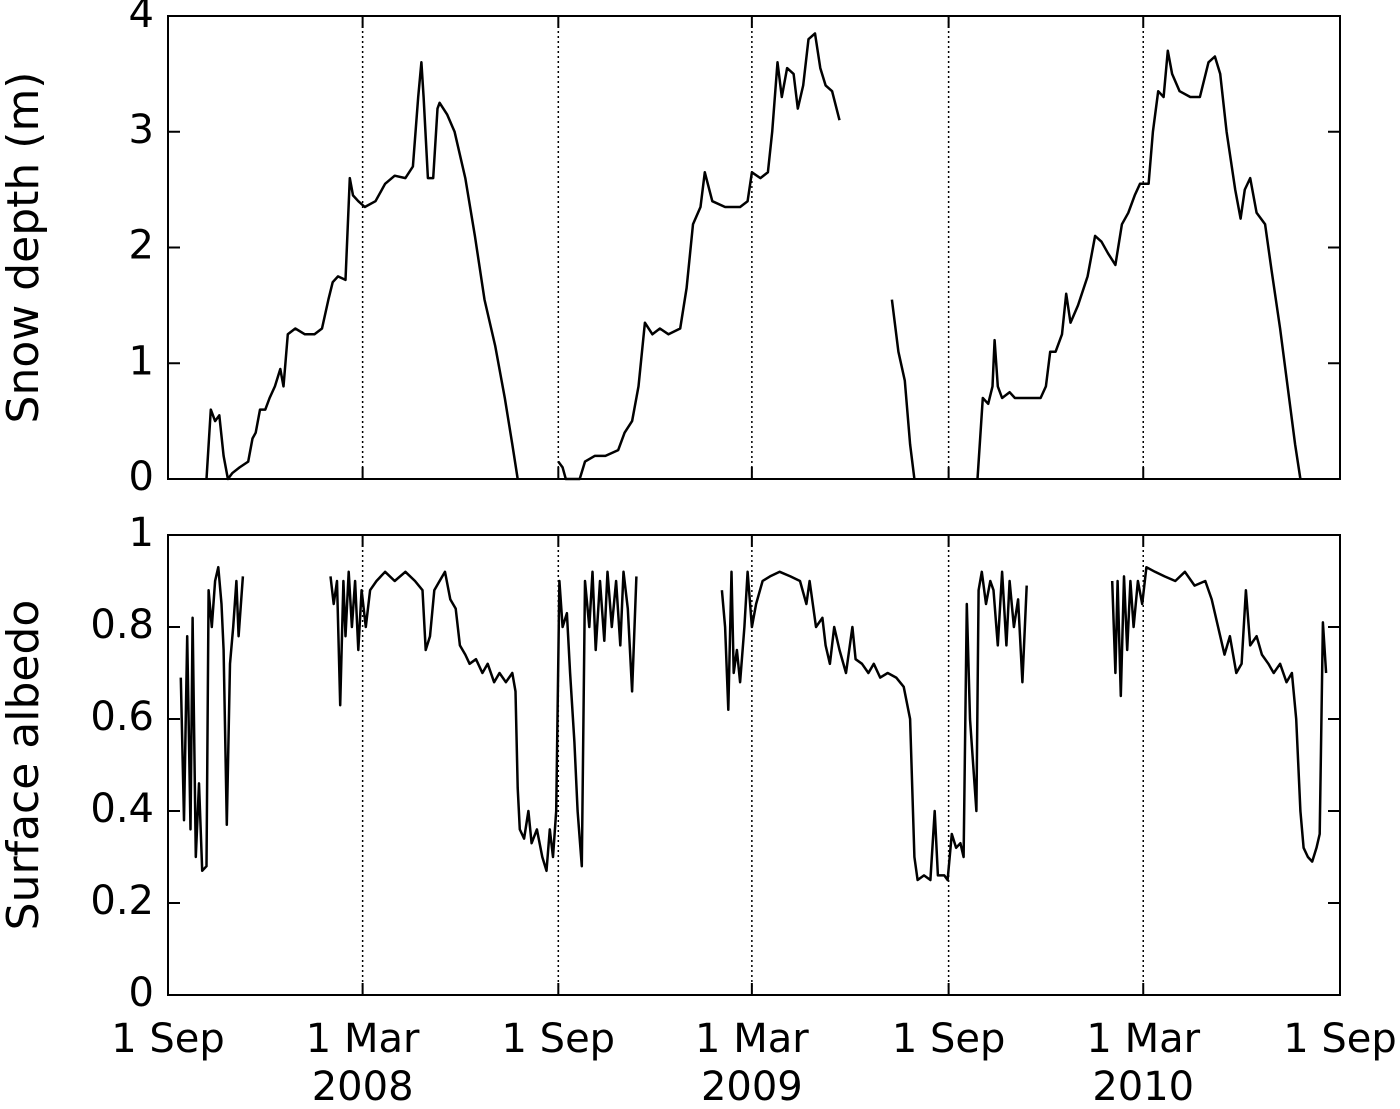 This screenshot has width=1400, height=1109. I want to click on x-tick-year: 2008, so click(363, 1086).